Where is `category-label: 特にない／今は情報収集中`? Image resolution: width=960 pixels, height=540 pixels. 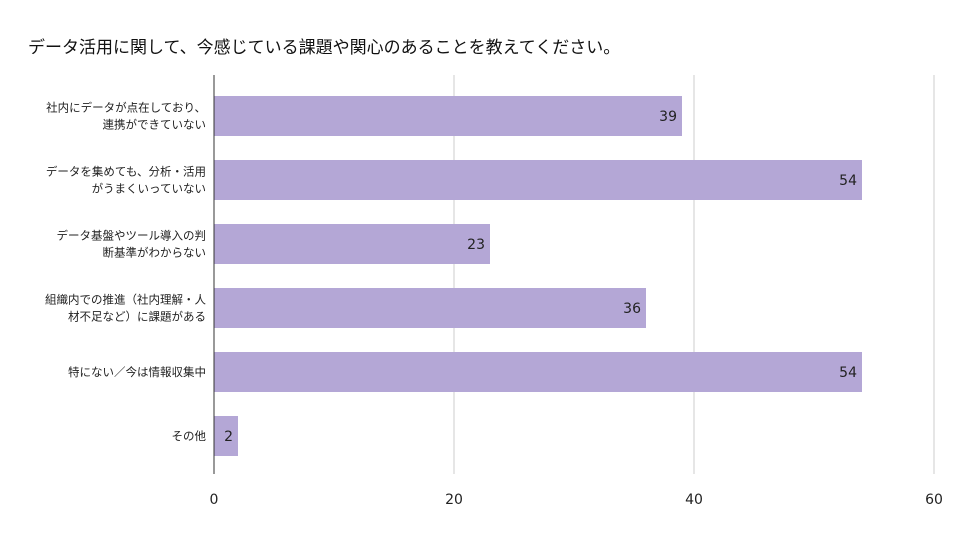
category-label: 特にない／今は情報収集中 is located at coordinates (137, 372).